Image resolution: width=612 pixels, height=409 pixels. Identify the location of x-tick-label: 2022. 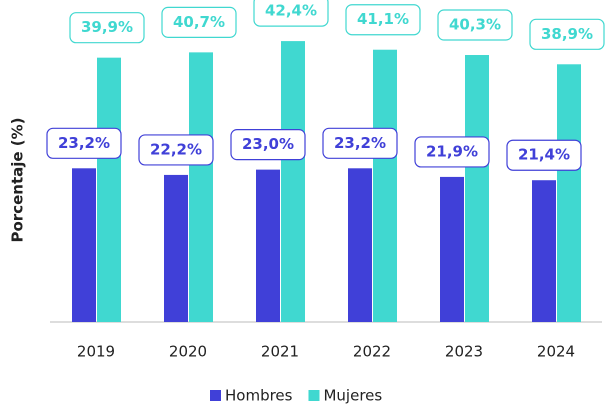
(372, 352).